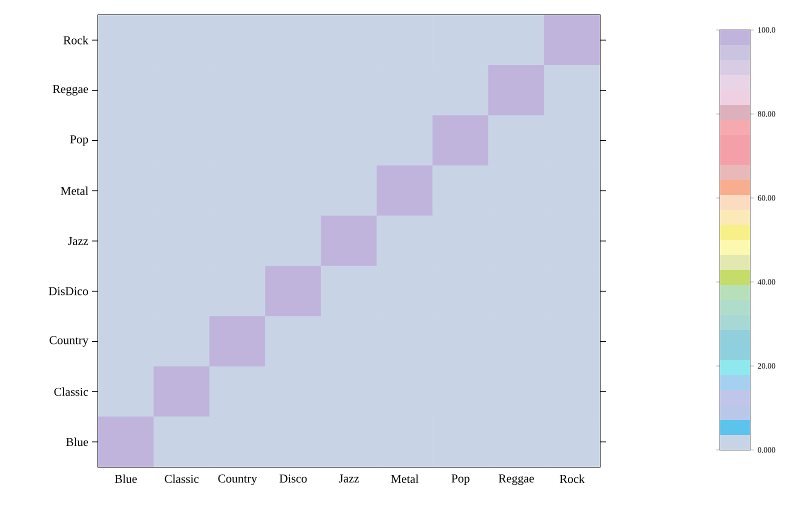  Describe the element at coordinates (238, 480) in the screenshot. I see `x-tick-label: Country` at that location.